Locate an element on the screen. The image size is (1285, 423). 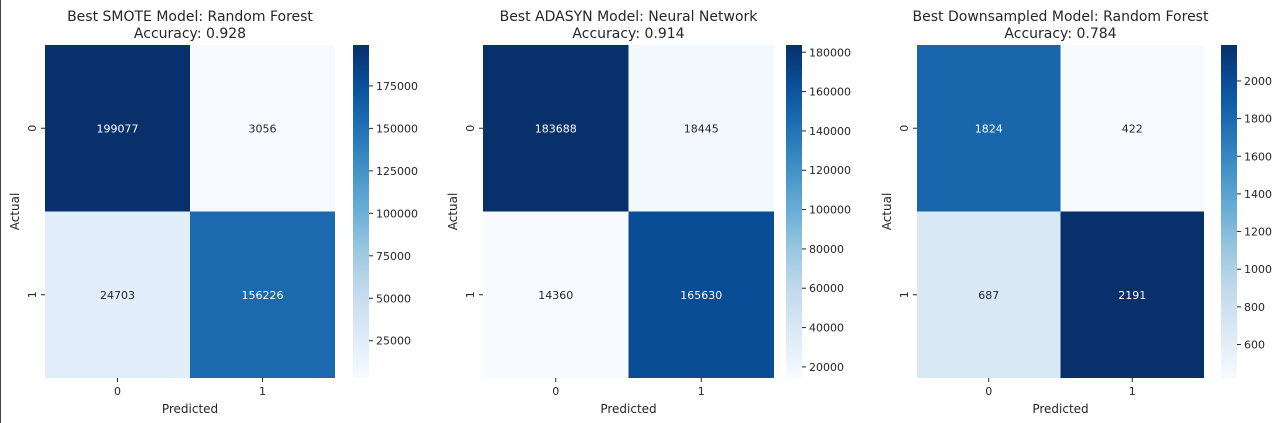
colorbar-tick-label: 140000 is located at coordinates (830, 131).